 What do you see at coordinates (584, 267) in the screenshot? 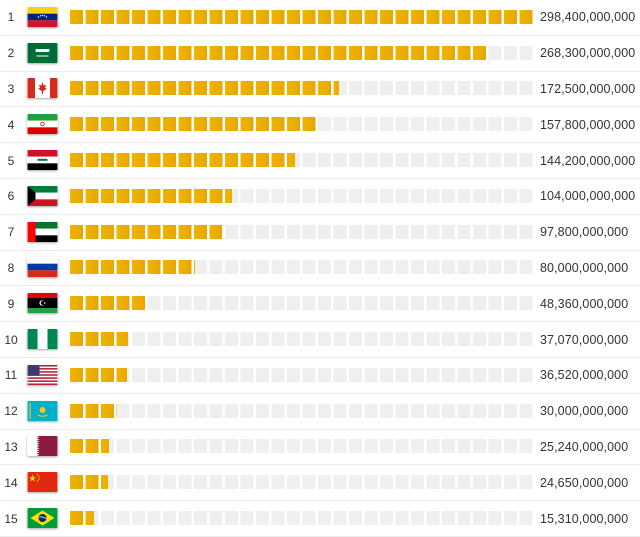
I see `value-label: 80,000,000,000` at bounding box center [584, 267].